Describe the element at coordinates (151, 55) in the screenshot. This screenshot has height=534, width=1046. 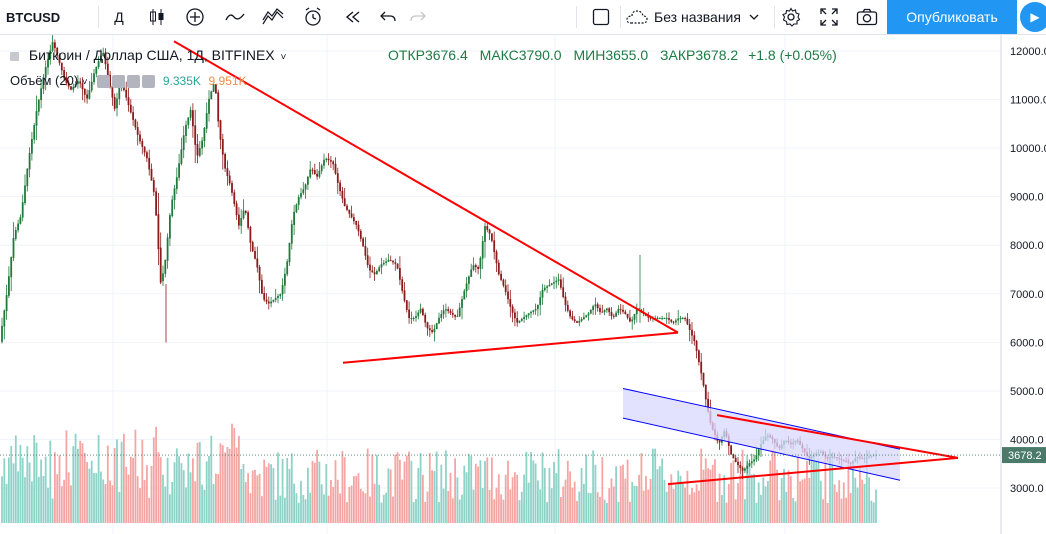
I see `chart-title: Биткоин / Доллар США, 1Д, BITFINEX` at that location.